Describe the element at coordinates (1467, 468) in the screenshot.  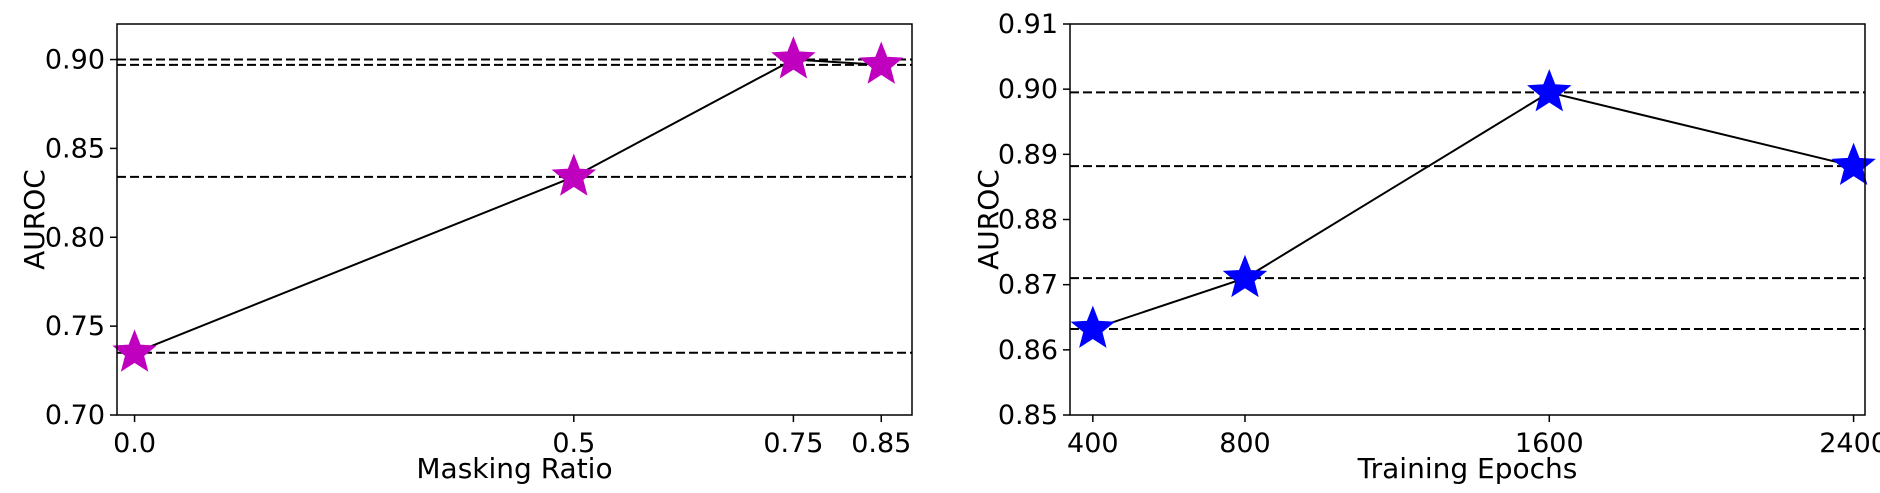
I see `x-axis-label: Training Epochs` at that location.